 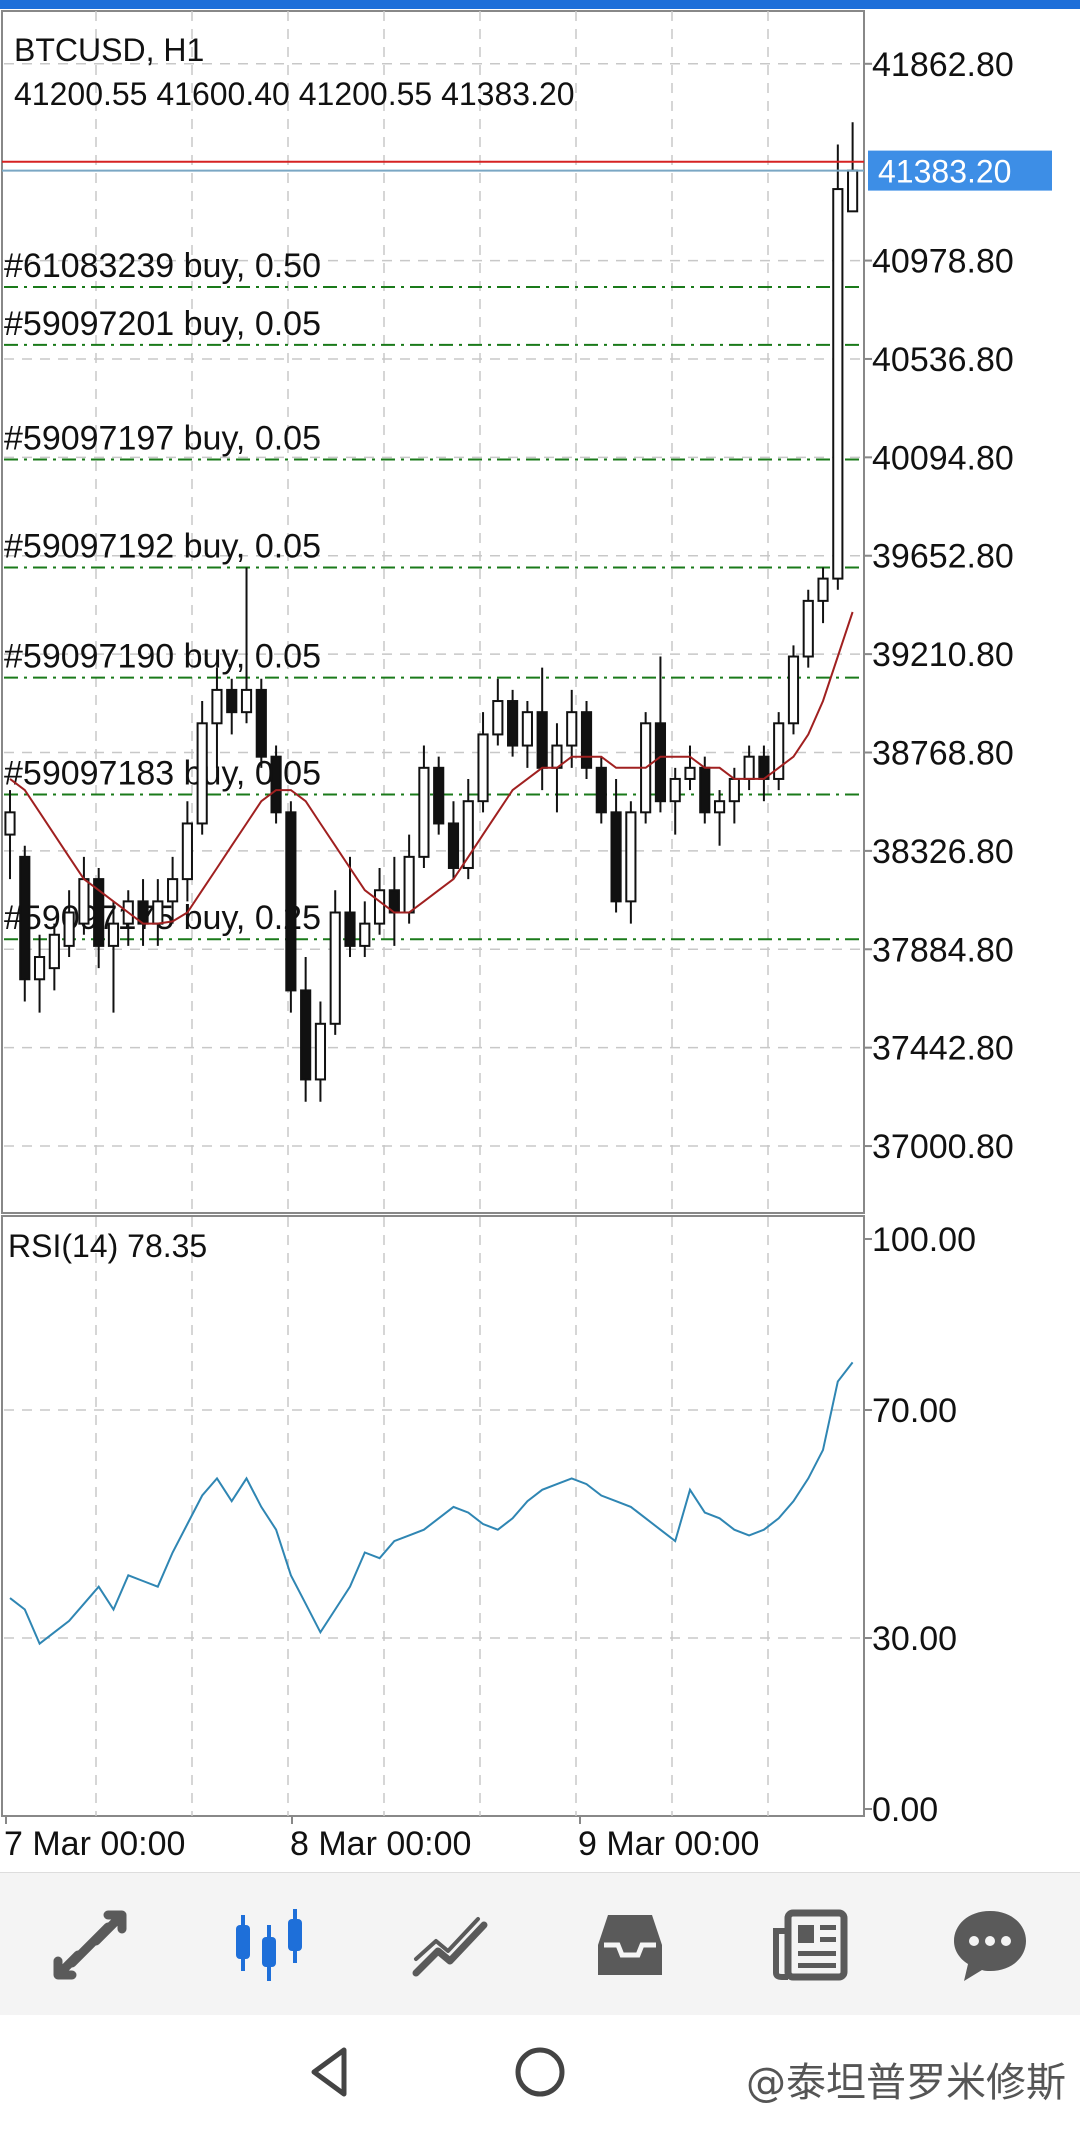 I want to click on home-circle-icon, so click(x=540, y=2071).